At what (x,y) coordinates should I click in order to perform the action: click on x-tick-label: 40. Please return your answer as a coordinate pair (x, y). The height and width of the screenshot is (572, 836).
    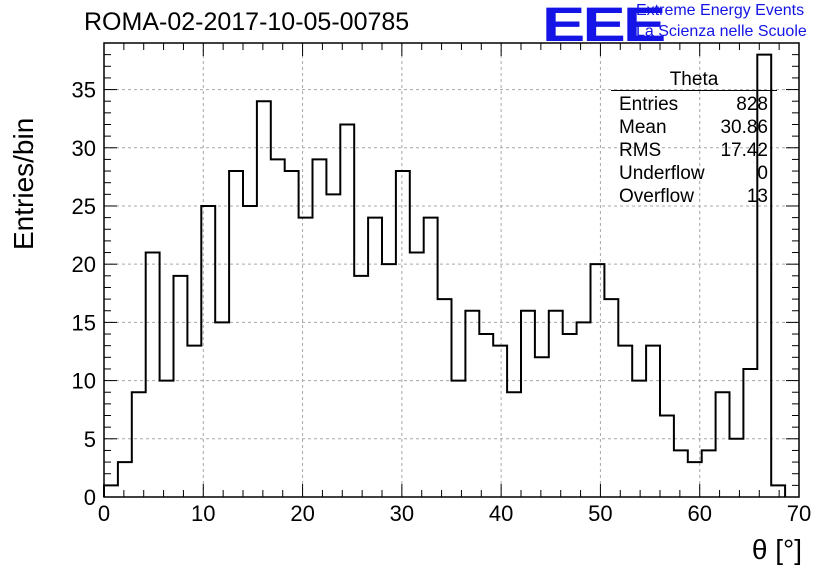
    Looking at the image, I should click on (501, 513).